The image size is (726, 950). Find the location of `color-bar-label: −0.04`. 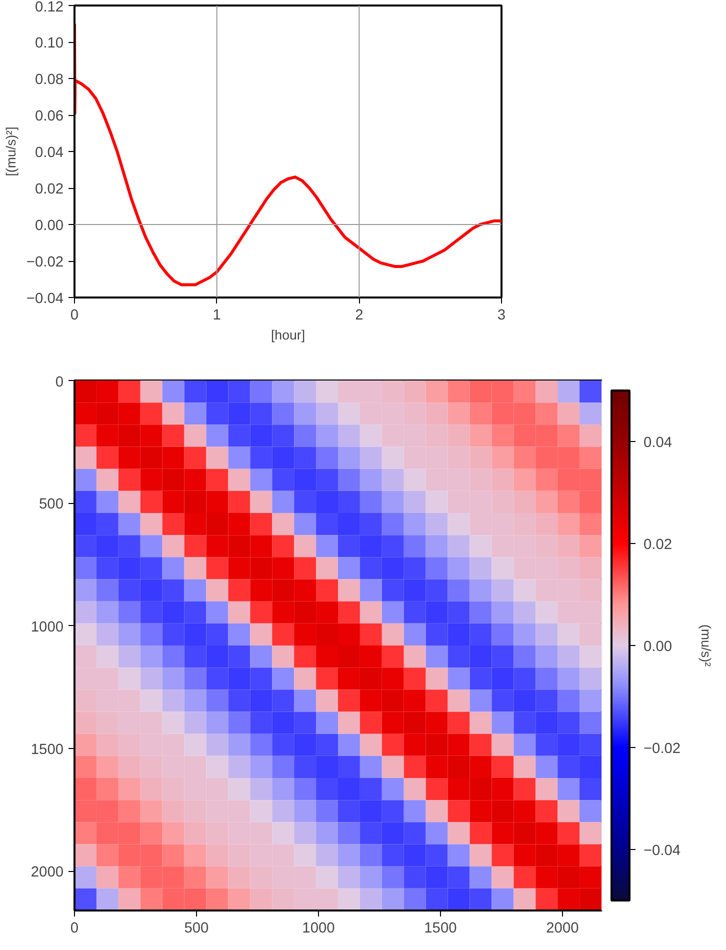

color-bar-label: −0.04 is located at coordinates (662, 851).